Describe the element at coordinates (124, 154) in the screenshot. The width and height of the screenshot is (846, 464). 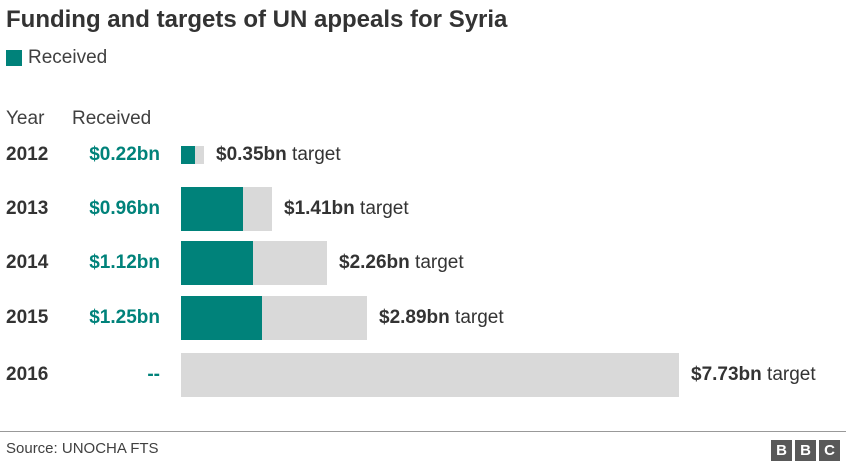
I see `received-label-2012: $0.22bn` at that location.